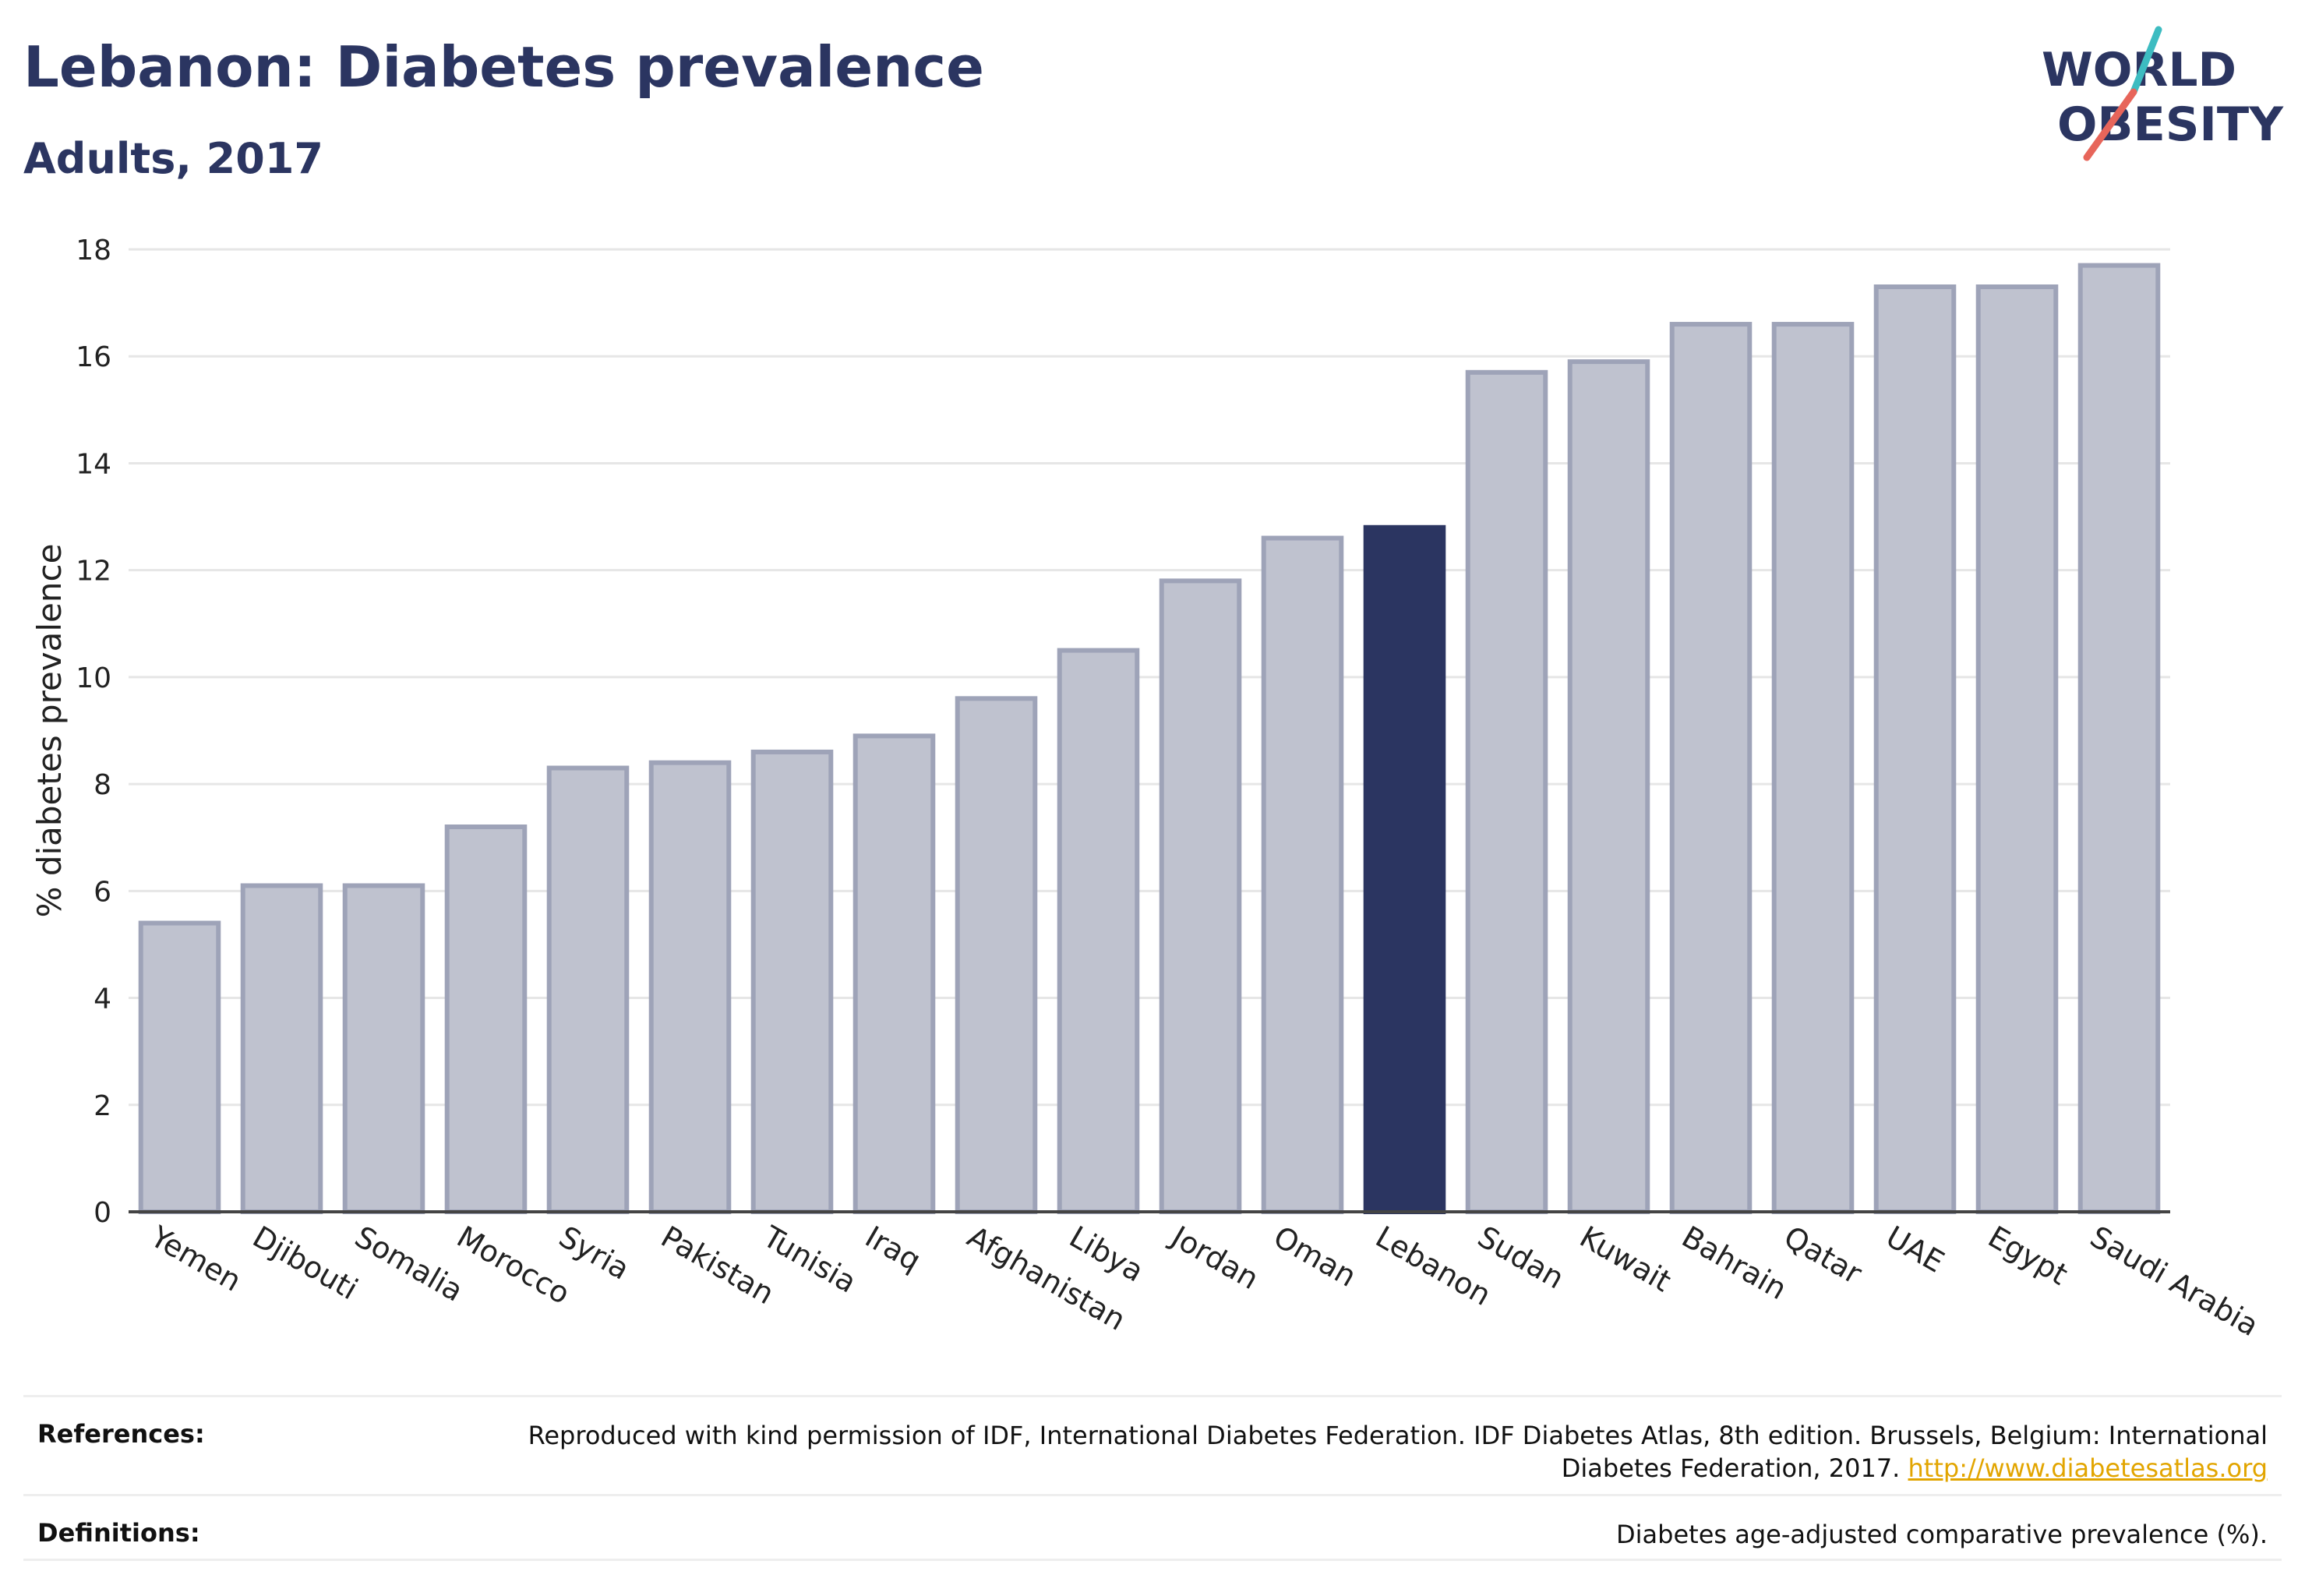 The width and height of the screenshot is (2305, 1596). I want to click on x-tick-label: Egypt, so click(2028, 1256).